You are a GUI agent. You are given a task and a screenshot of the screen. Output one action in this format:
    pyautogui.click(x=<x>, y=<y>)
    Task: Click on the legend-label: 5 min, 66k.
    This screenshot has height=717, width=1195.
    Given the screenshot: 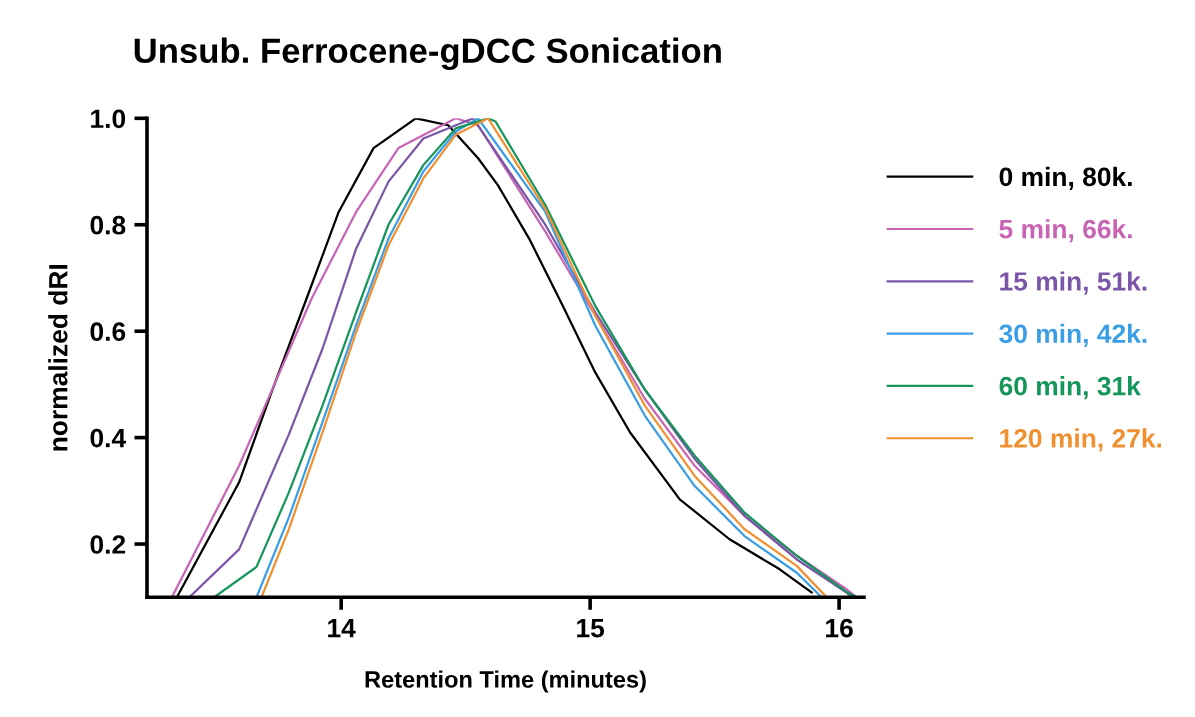 What is the action you would take?
    pyautogui.click(x=1065, y=231)
    